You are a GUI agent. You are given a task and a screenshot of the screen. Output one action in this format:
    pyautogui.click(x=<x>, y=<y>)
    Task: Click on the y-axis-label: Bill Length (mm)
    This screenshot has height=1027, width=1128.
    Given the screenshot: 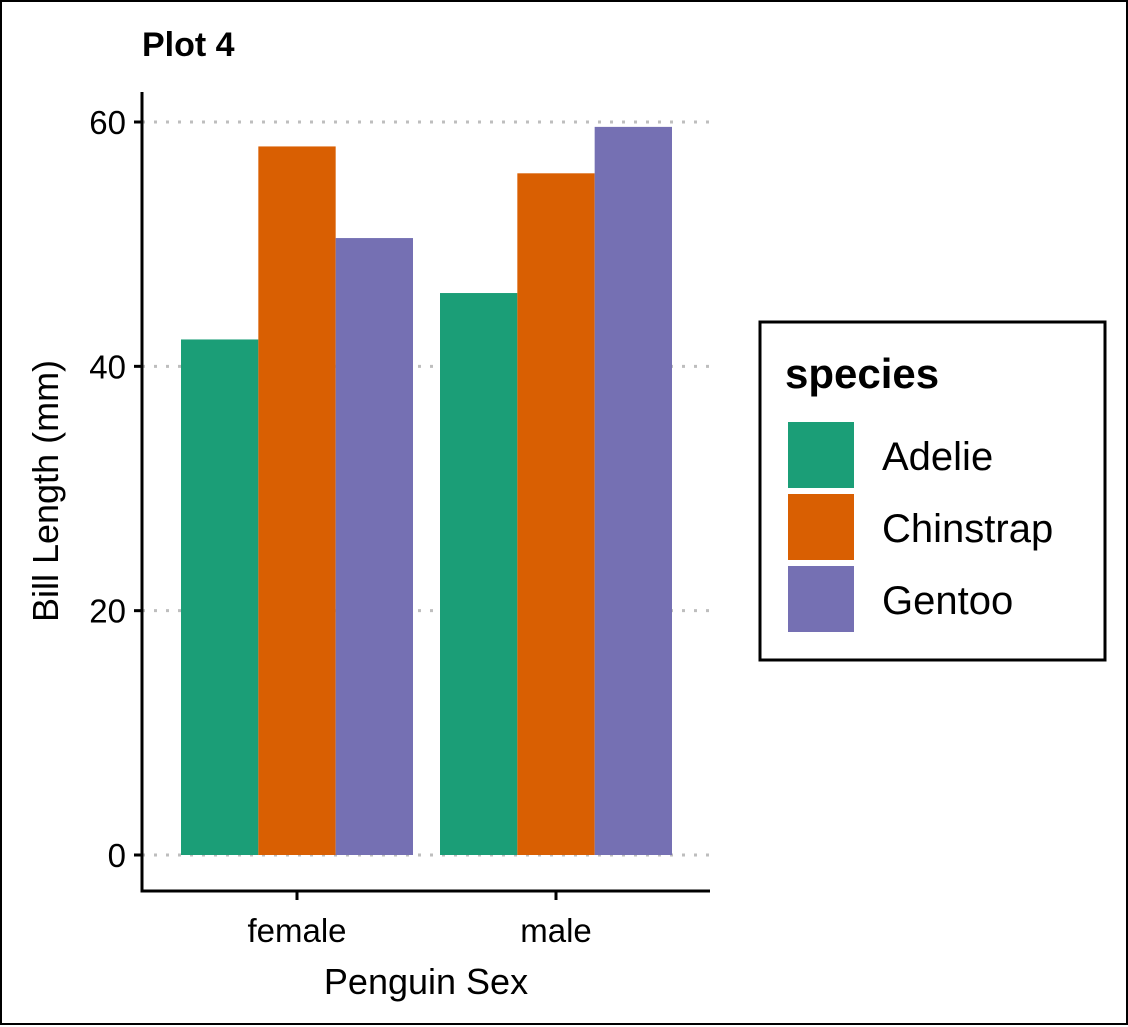 What is the action you would take?
    pyautogui.click(x=45, y=491)
    